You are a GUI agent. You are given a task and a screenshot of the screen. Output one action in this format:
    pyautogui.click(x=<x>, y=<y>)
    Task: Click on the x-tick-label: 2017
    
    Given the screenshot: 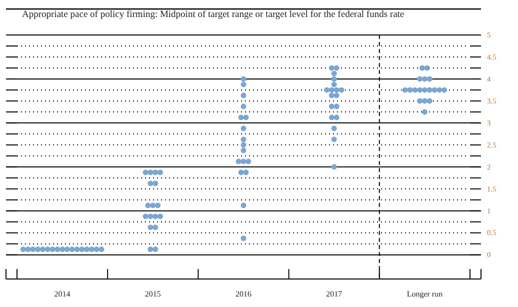 What is the action you would take?
    pyautogui.click(x=334, y=294)
    